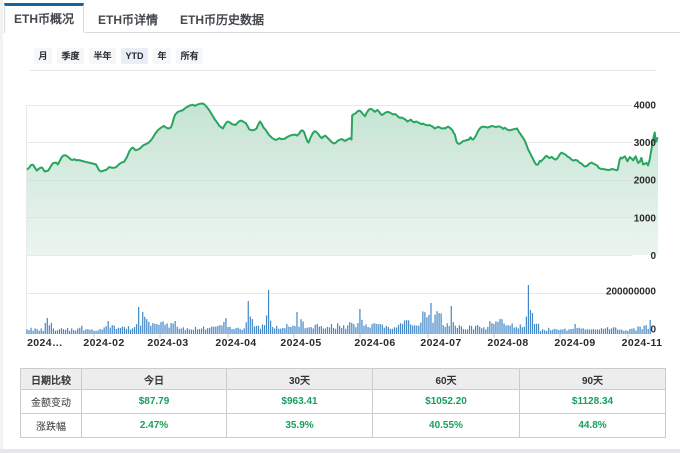 The height and width of the screenshot is (453, 680). Describe the element at coordinates (507, 343) in the screenshot. I see `svg-text: 2024-08` at that location.